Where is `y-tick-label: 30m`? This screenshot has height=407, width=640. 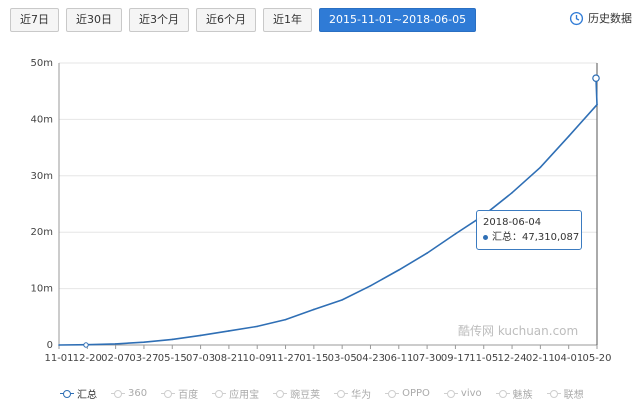 y-tick-label: 30m is located at coordinates (42, 176).